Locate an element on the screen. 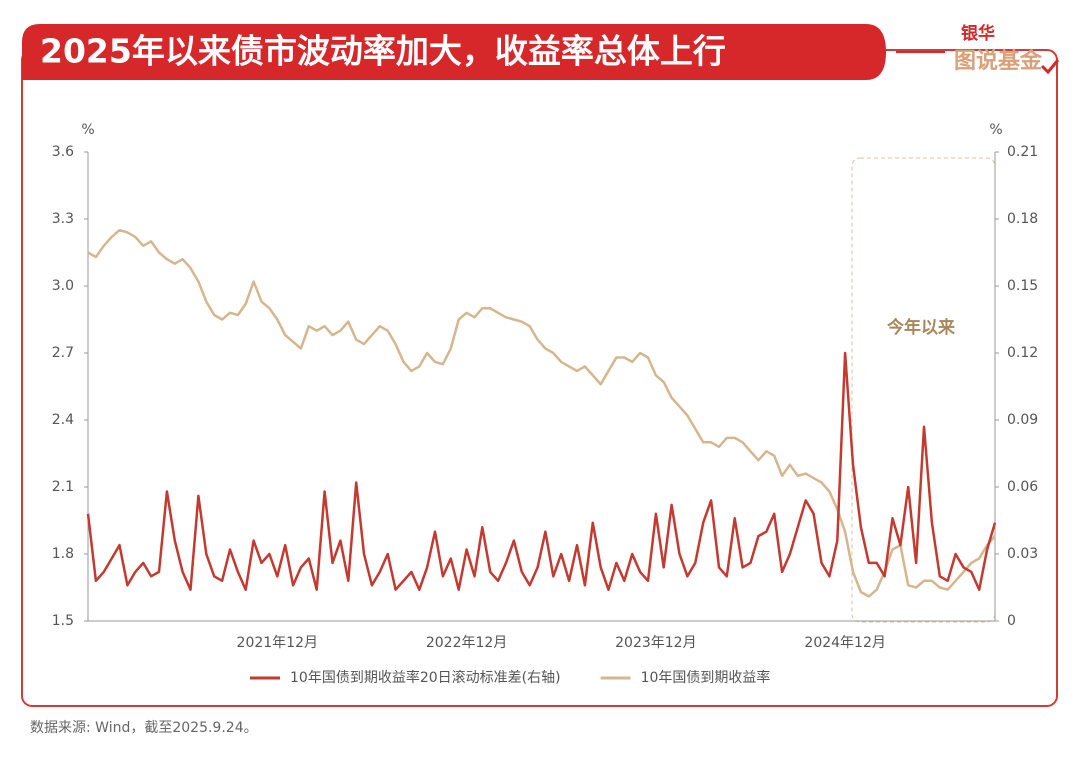 This screenshot has height=763, width=1080. y-tick-label: 1.8 is located at coordinates (63, 554).